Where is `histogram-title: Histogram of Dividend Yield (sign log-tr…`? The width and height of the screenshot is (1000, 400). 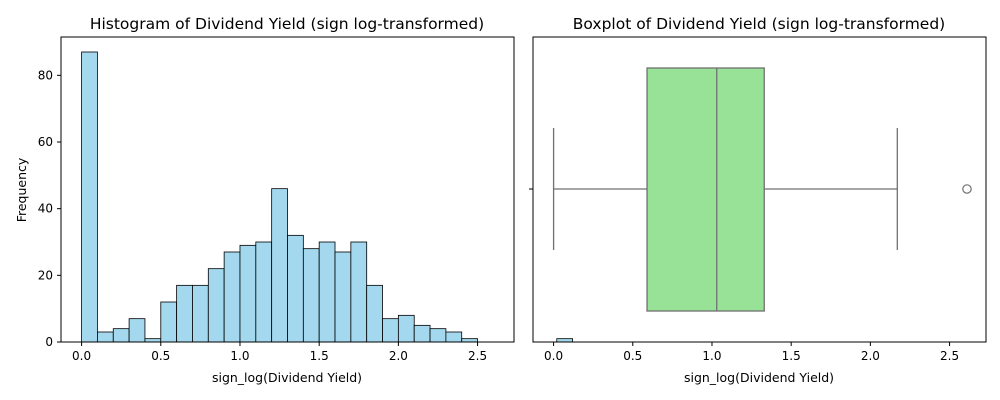 histogram-title: Histogram of Dividend Yield (sign log-tr… is located at coordinates (287, 24).